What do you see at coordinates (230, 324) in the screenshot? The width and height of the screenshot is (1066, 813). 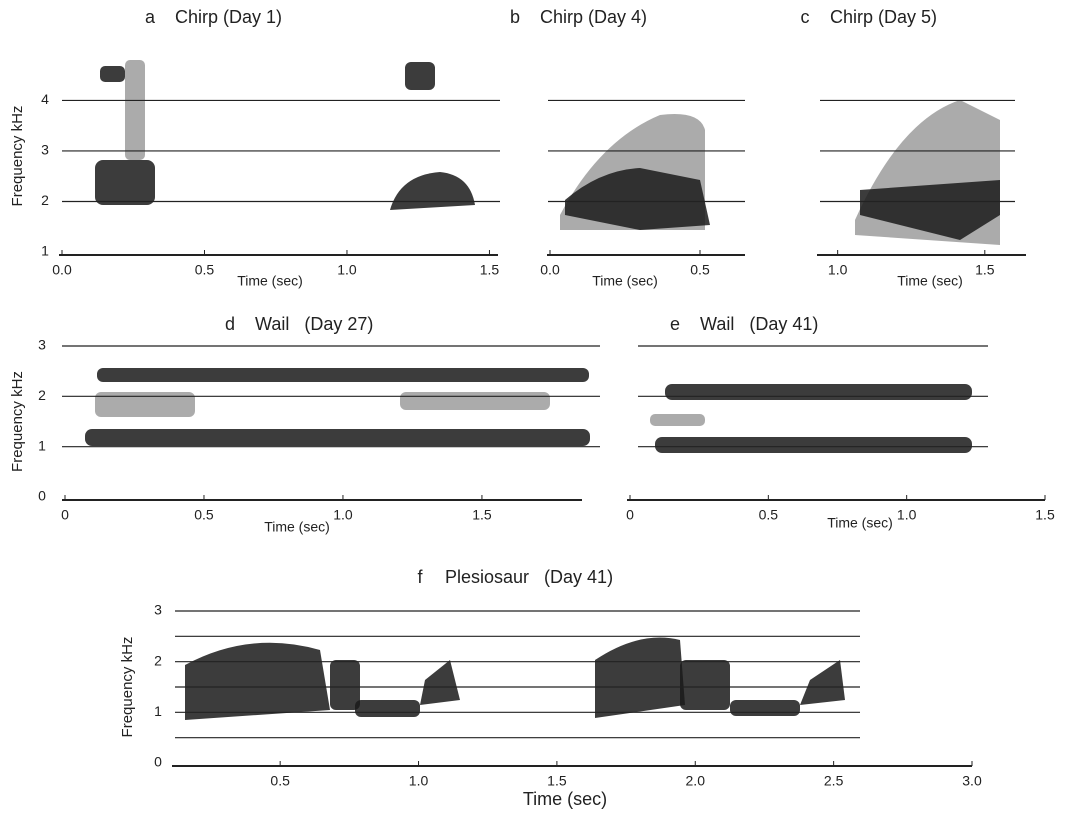 I see `panel-letter: d` at bounding box center [230, 324].